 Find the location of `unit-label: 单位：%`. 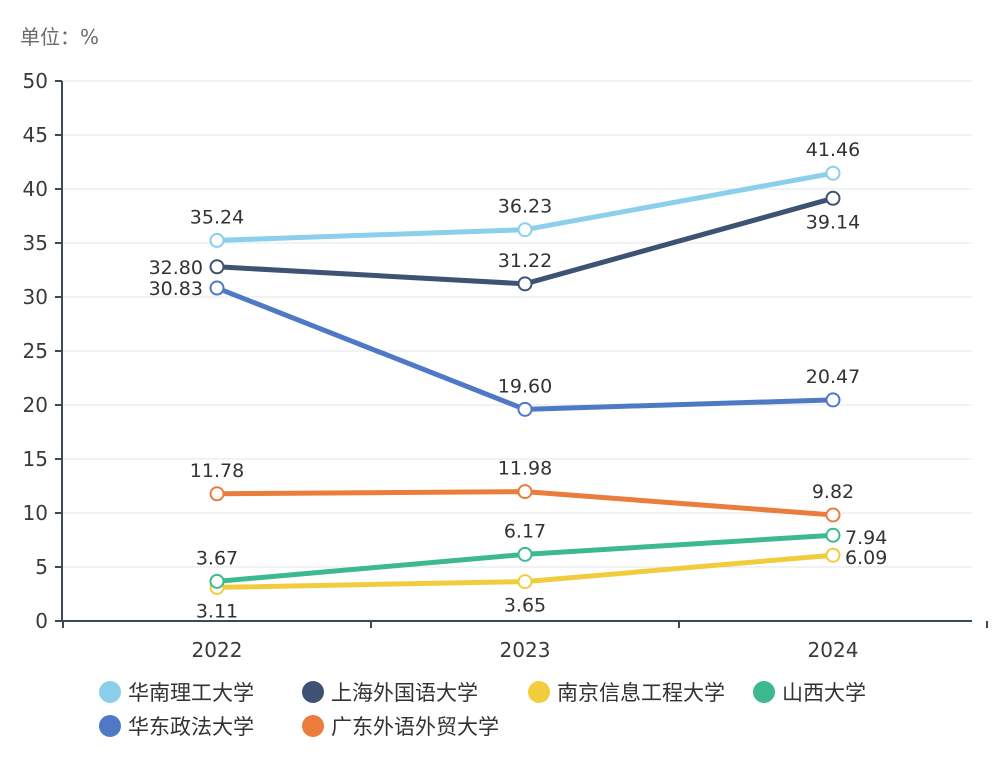

unit-label: 单位：% is located at coordinates (59, 37).